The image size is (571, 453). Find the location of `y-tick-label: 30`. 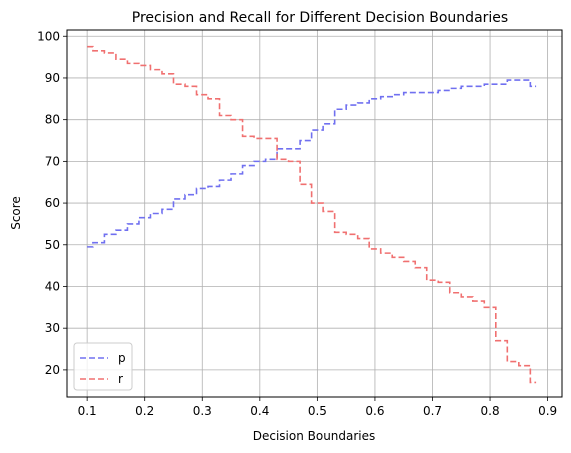

y-tick-label: 30 is located at coordinates (52, 328).